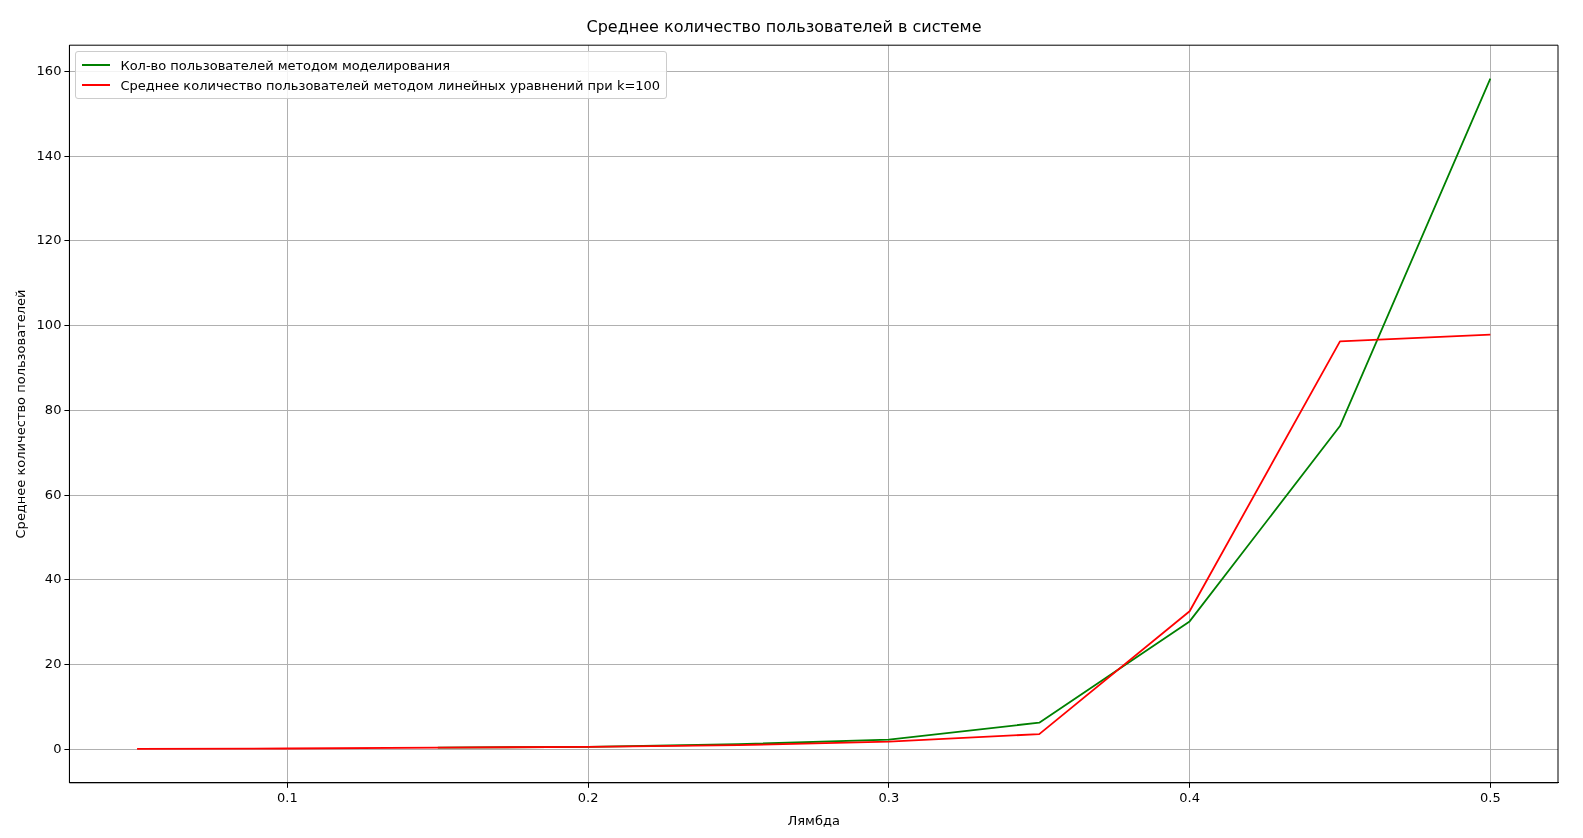 The width and height of the screenshot is (1583, 838). What do you see at coordinates (53, 494) in the screenshot?
I see `y-tick-label: 60` at bounding box center [53, 494].